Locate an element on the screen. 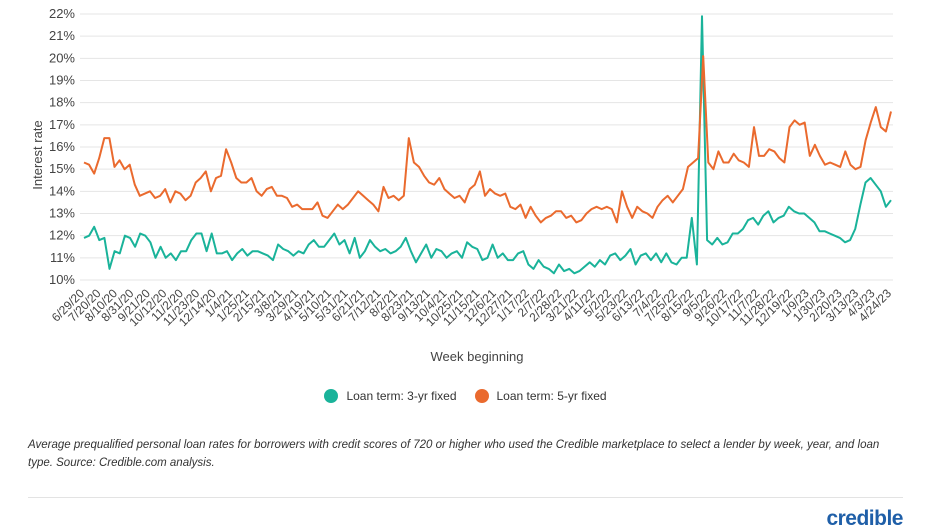 This screenshot has height=530, width=931. y-tick-label: 12% is located at coordinates (62, 235).